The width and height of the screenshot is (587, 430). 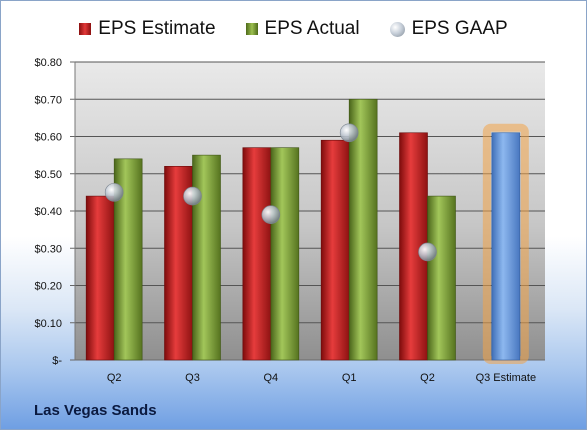 I want to click on y-tick-label: $0.70, so click(x=48, y=100).